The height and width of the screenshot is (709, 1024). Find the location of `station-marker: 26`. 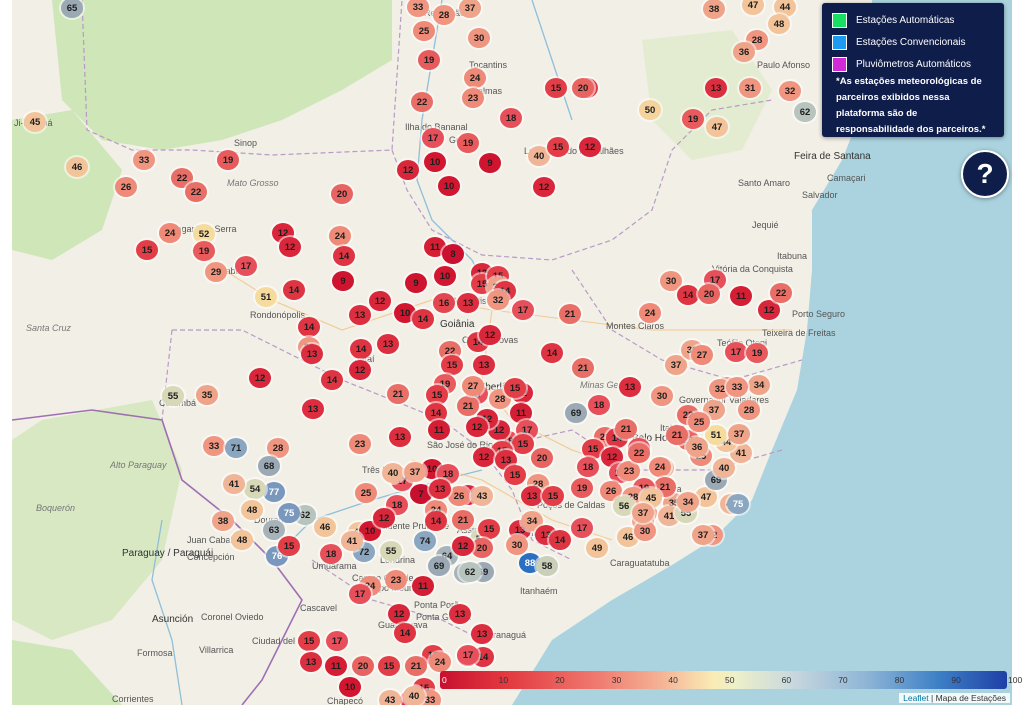

station-marker: 26 is located at coordinates (126, 187).